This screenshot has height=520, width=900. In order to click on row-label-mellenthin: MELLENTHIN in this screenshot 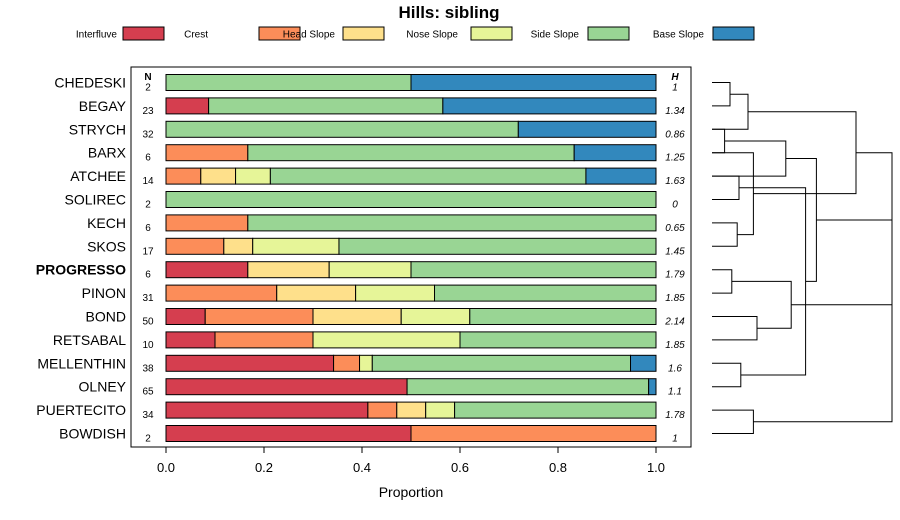, I will do `click(81, 363)`.